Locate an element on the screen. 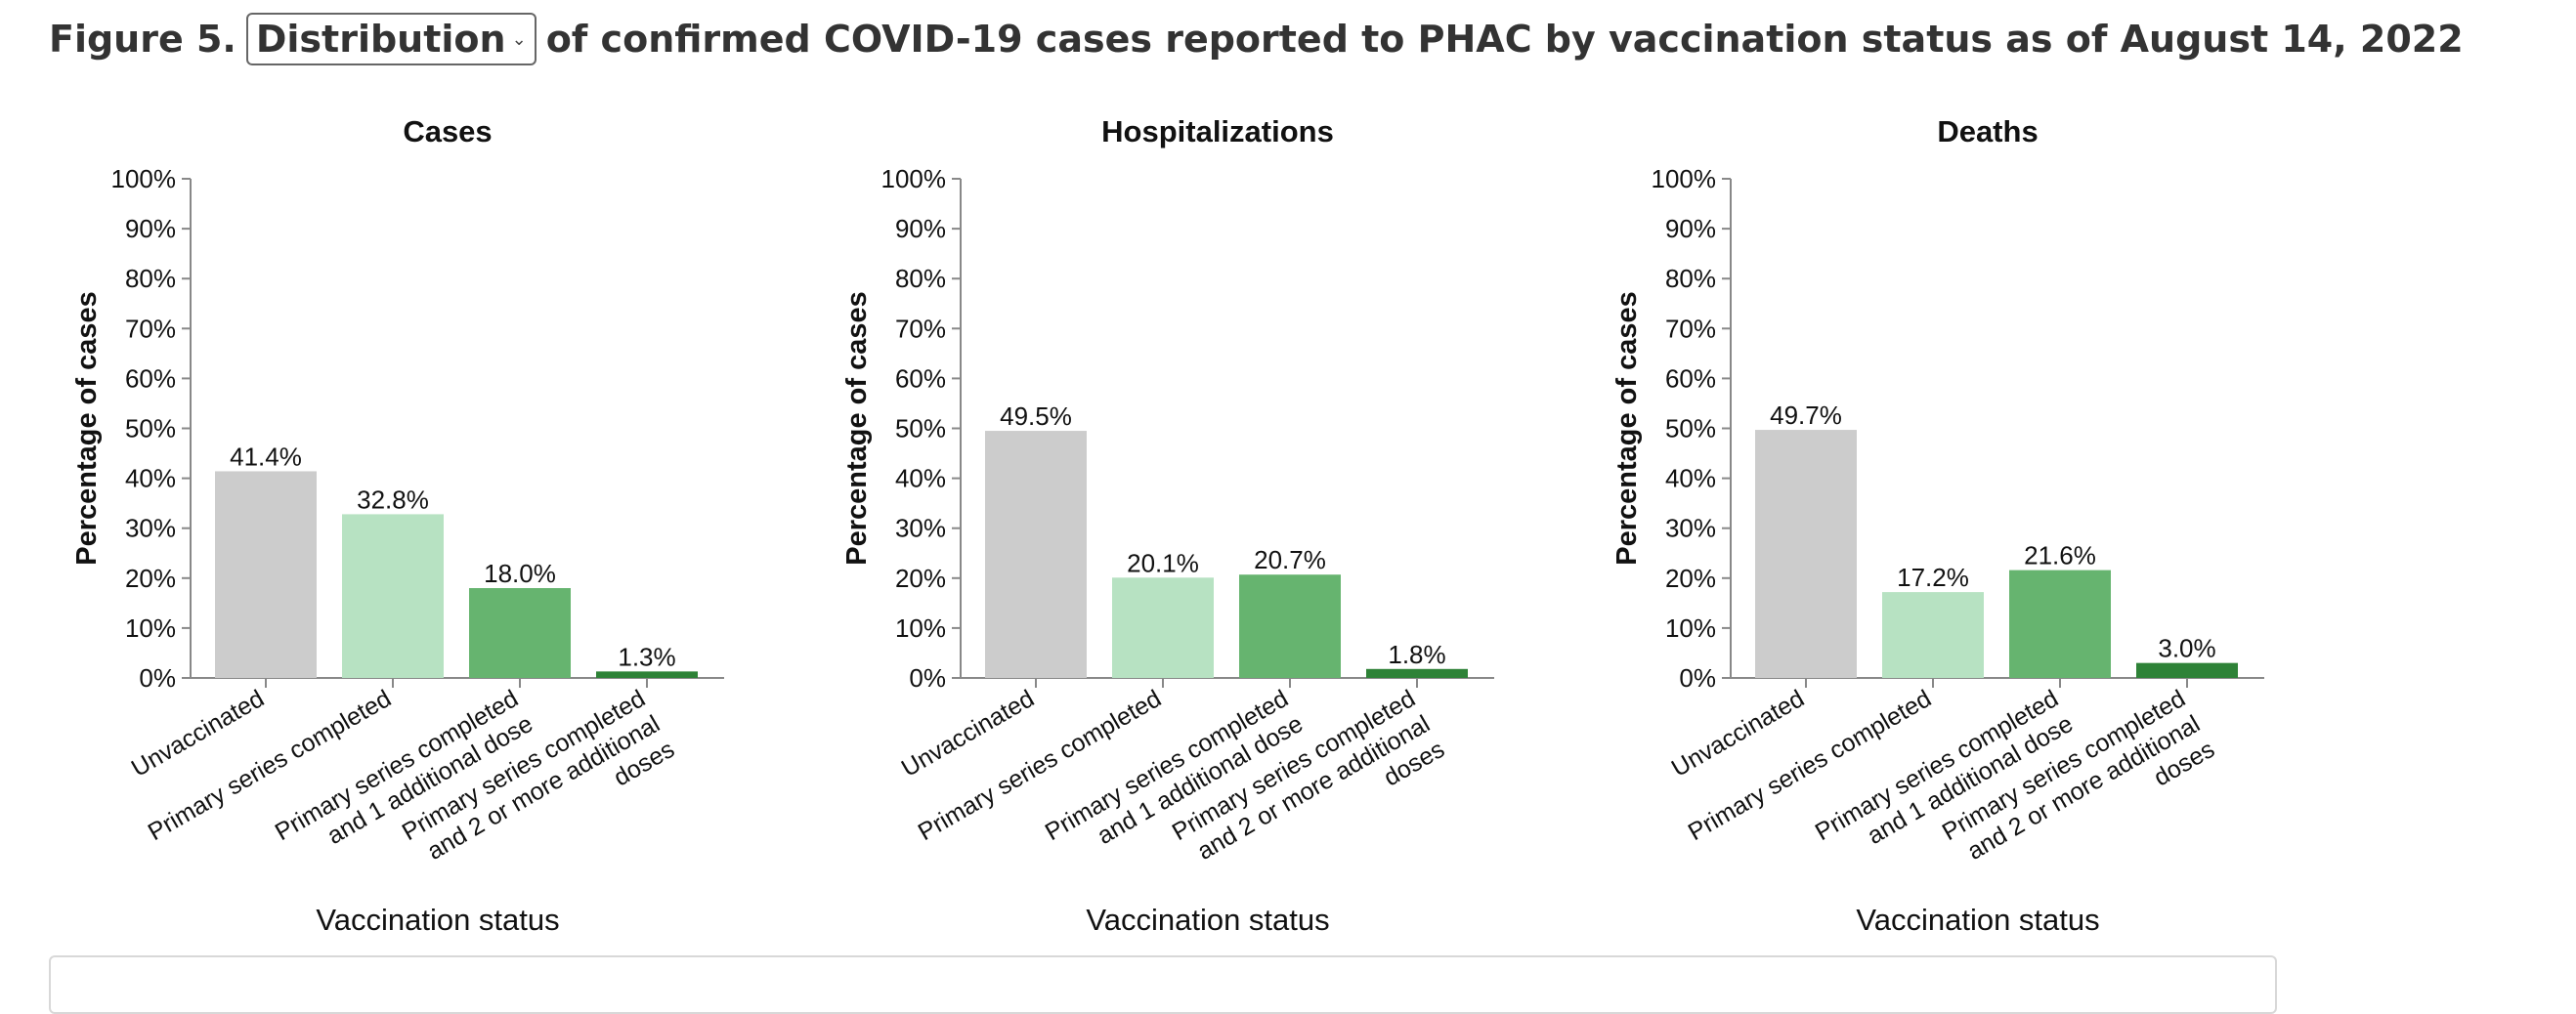 The image size is (2576, 1014). data-label: 20.7% is located at coordinates (1290, 559).